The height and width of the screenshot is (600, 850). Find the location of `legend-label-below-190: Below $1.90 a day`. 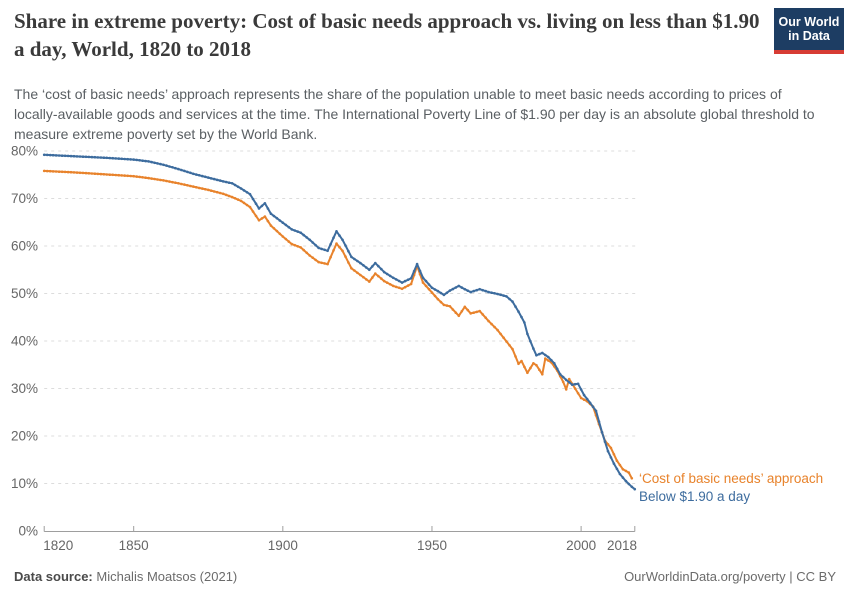

legend-label-below-190: Below $1.90 a day is located at coordinates (695, 496).